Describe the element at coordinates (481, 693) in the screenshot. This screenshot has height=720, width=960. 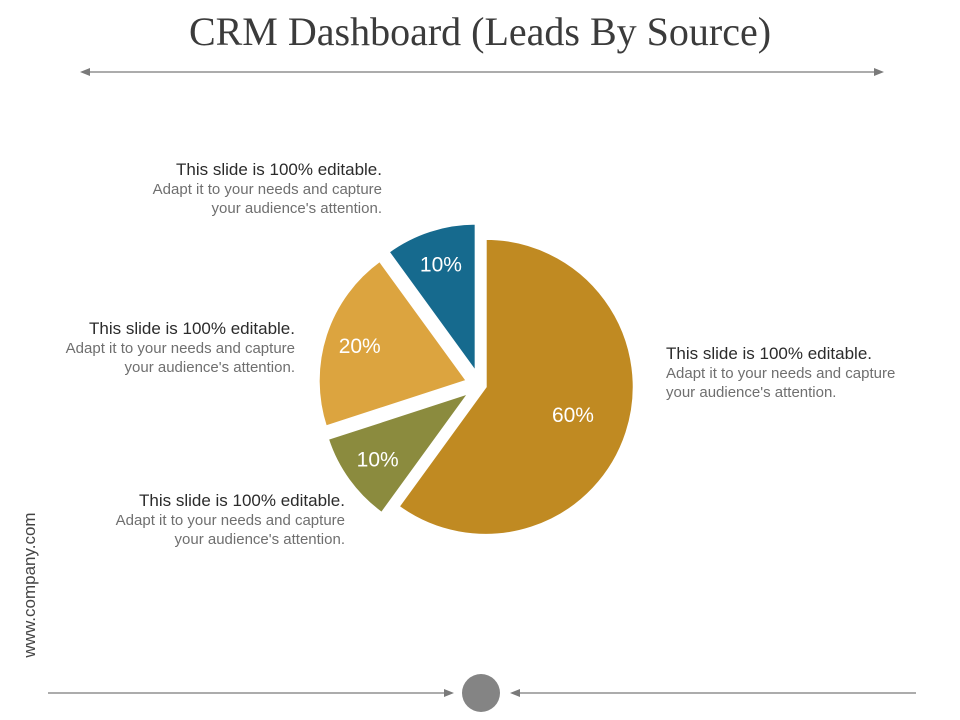
I see `footer-dot` at that location.